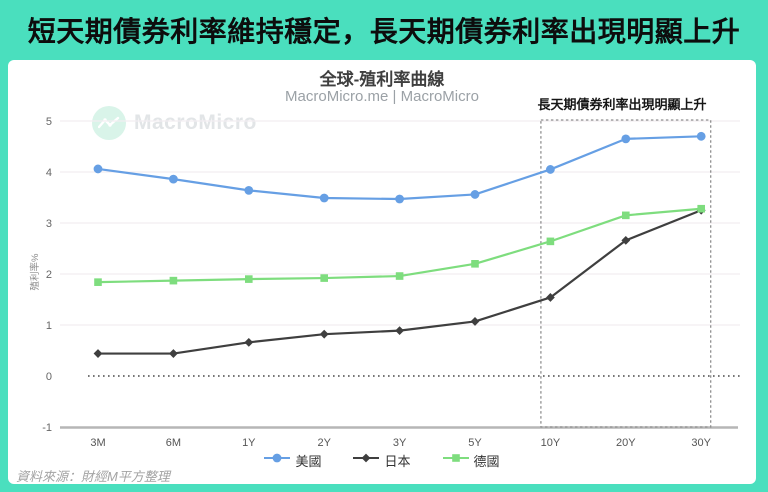 The height and width of the screenshot is (492, 768). Describe the element at coordinates (475, 443) in the screenshot. I see `x-tick-label: 5Y` at that location.